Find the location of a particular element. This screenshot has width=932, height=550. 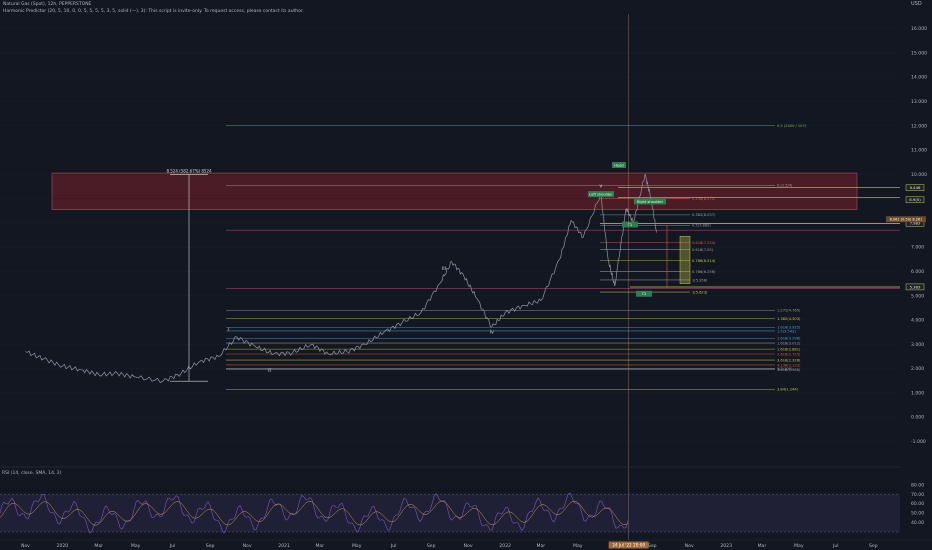

price-tick-label: 4.000 is located at coordinates (917, 321).